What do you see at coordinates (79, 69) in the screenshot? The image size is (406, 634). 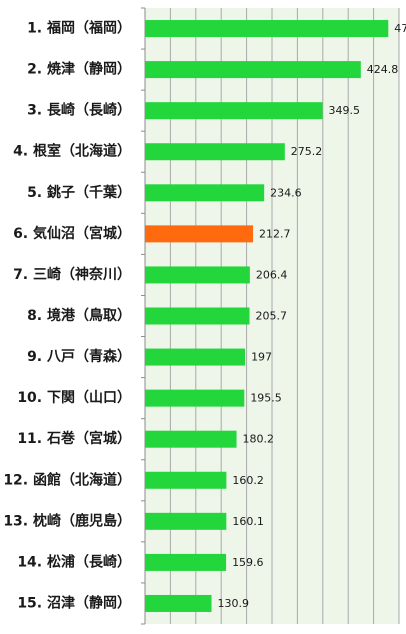 I see `category-label: 2. 焼津（静岡）` at bounding box center [79, 69].